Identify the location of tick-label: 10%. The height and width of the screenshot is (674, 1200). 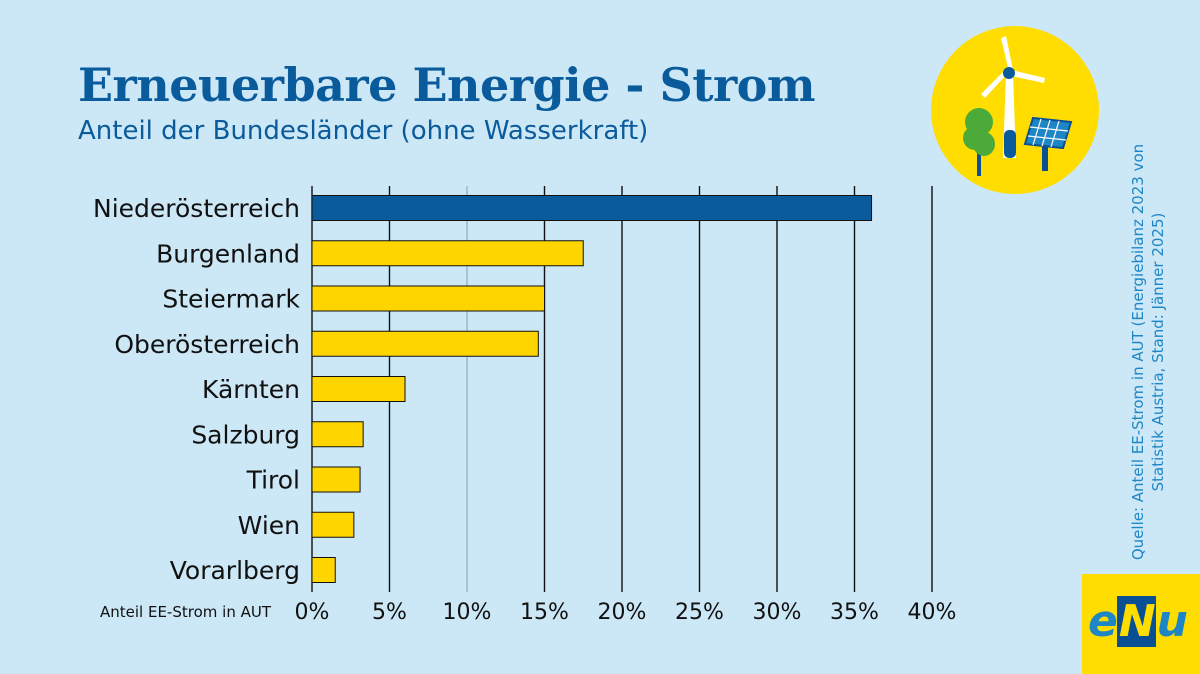
(467, 612).